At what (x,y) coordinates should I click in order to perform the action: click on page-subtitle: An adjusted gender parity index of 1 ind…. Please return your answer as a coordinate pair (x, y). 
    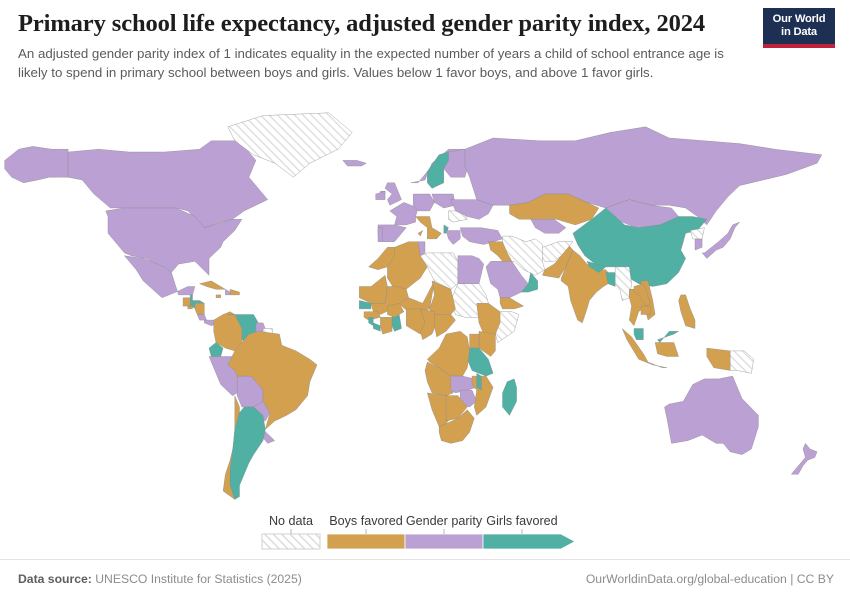
    Looking at the image, I should click on (371, 63).